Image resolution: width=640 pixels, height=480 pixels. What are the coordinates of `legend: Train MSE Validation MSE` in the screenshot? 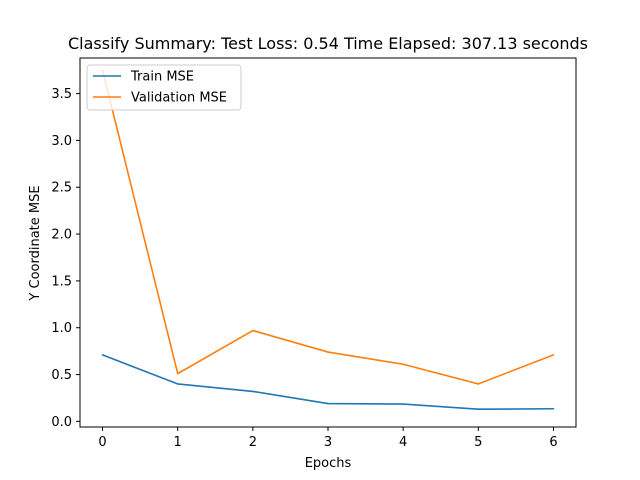 It's located at (164, 87).